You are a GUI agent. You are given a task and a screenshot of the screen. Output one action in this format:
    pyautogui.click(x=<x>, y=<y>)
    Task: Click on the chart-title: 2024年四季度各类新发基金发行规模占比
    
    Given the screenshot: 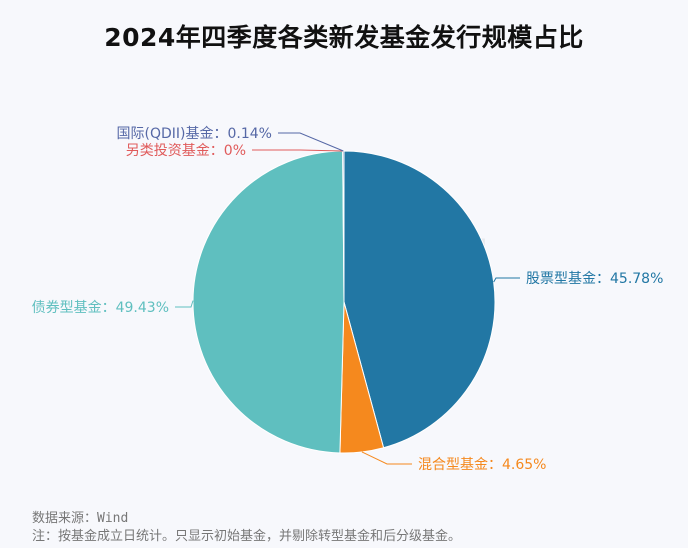 What is the action you would take?
    pyautogui.click(x=344, y=37)
    